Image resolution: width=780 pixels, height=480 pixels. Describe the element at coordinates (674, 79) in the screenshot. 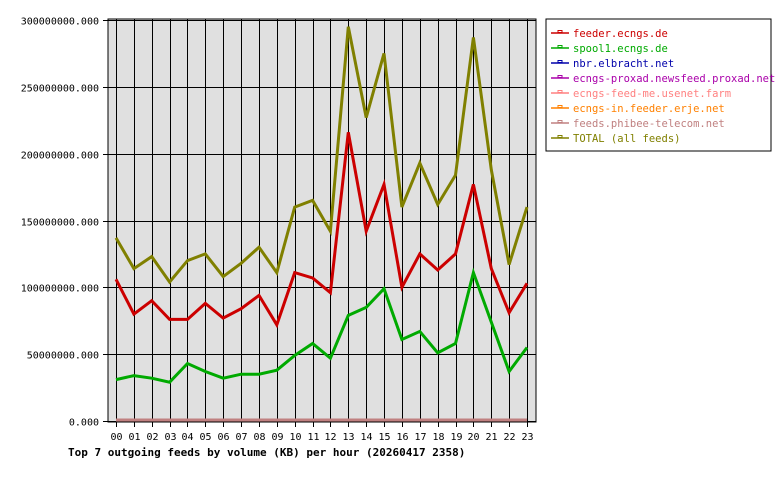

I see `legend-item-label: ecngs-proxad.newsfeed.proxad.net` at that location.